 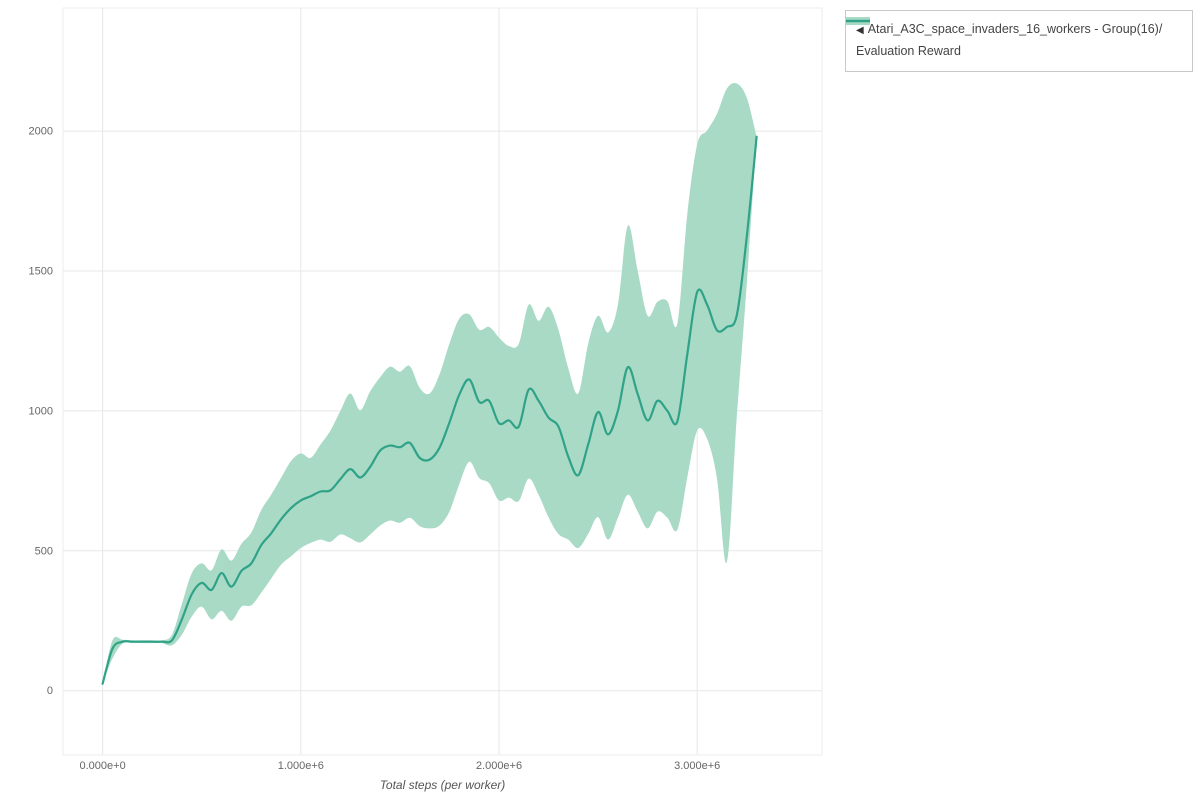 What do you see at coordinates (860, 30) in the screenshot?
I see `legend-collapse-triangle-icon: ◀` at bounding box center [860, 30].